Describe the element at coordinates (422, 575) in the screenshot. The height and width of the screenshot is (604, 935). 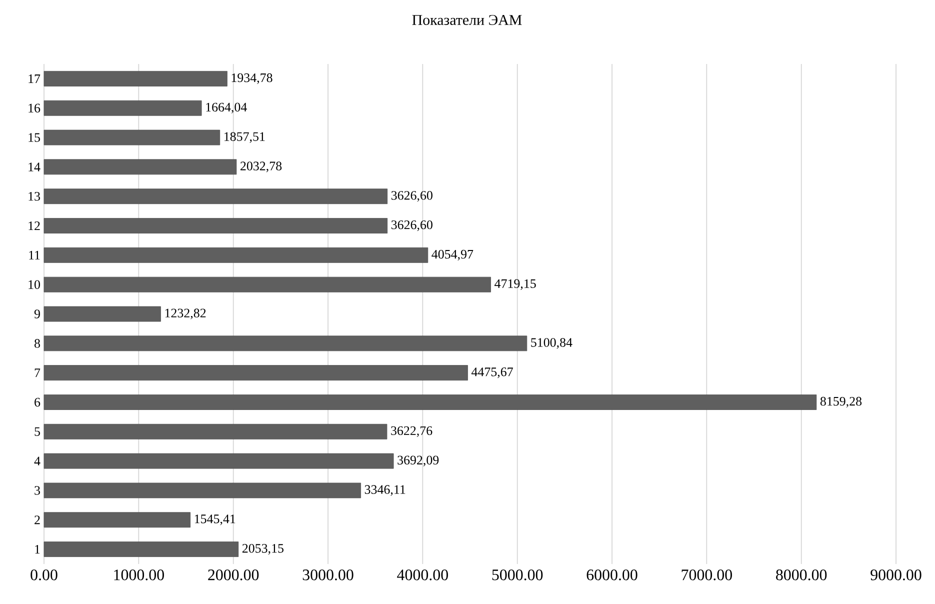
I see `x-tick-label: 4000.00` at that location.